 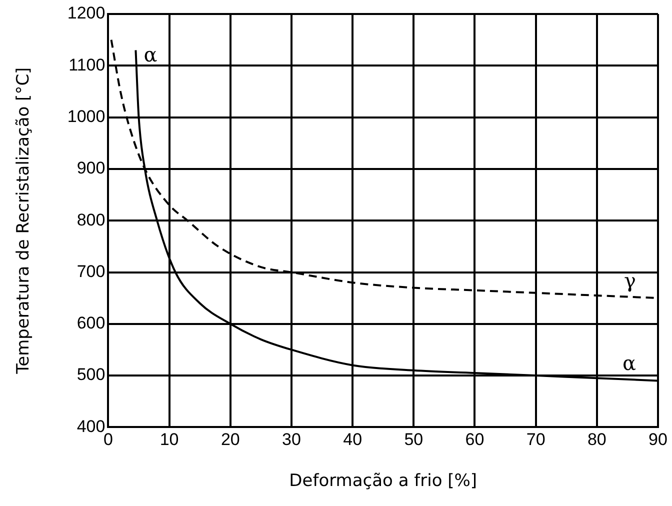 What do you see at coordinates (169, 440) in the screenshot?
I see `x-tick-label: 10` at bounding box center [169, 440].